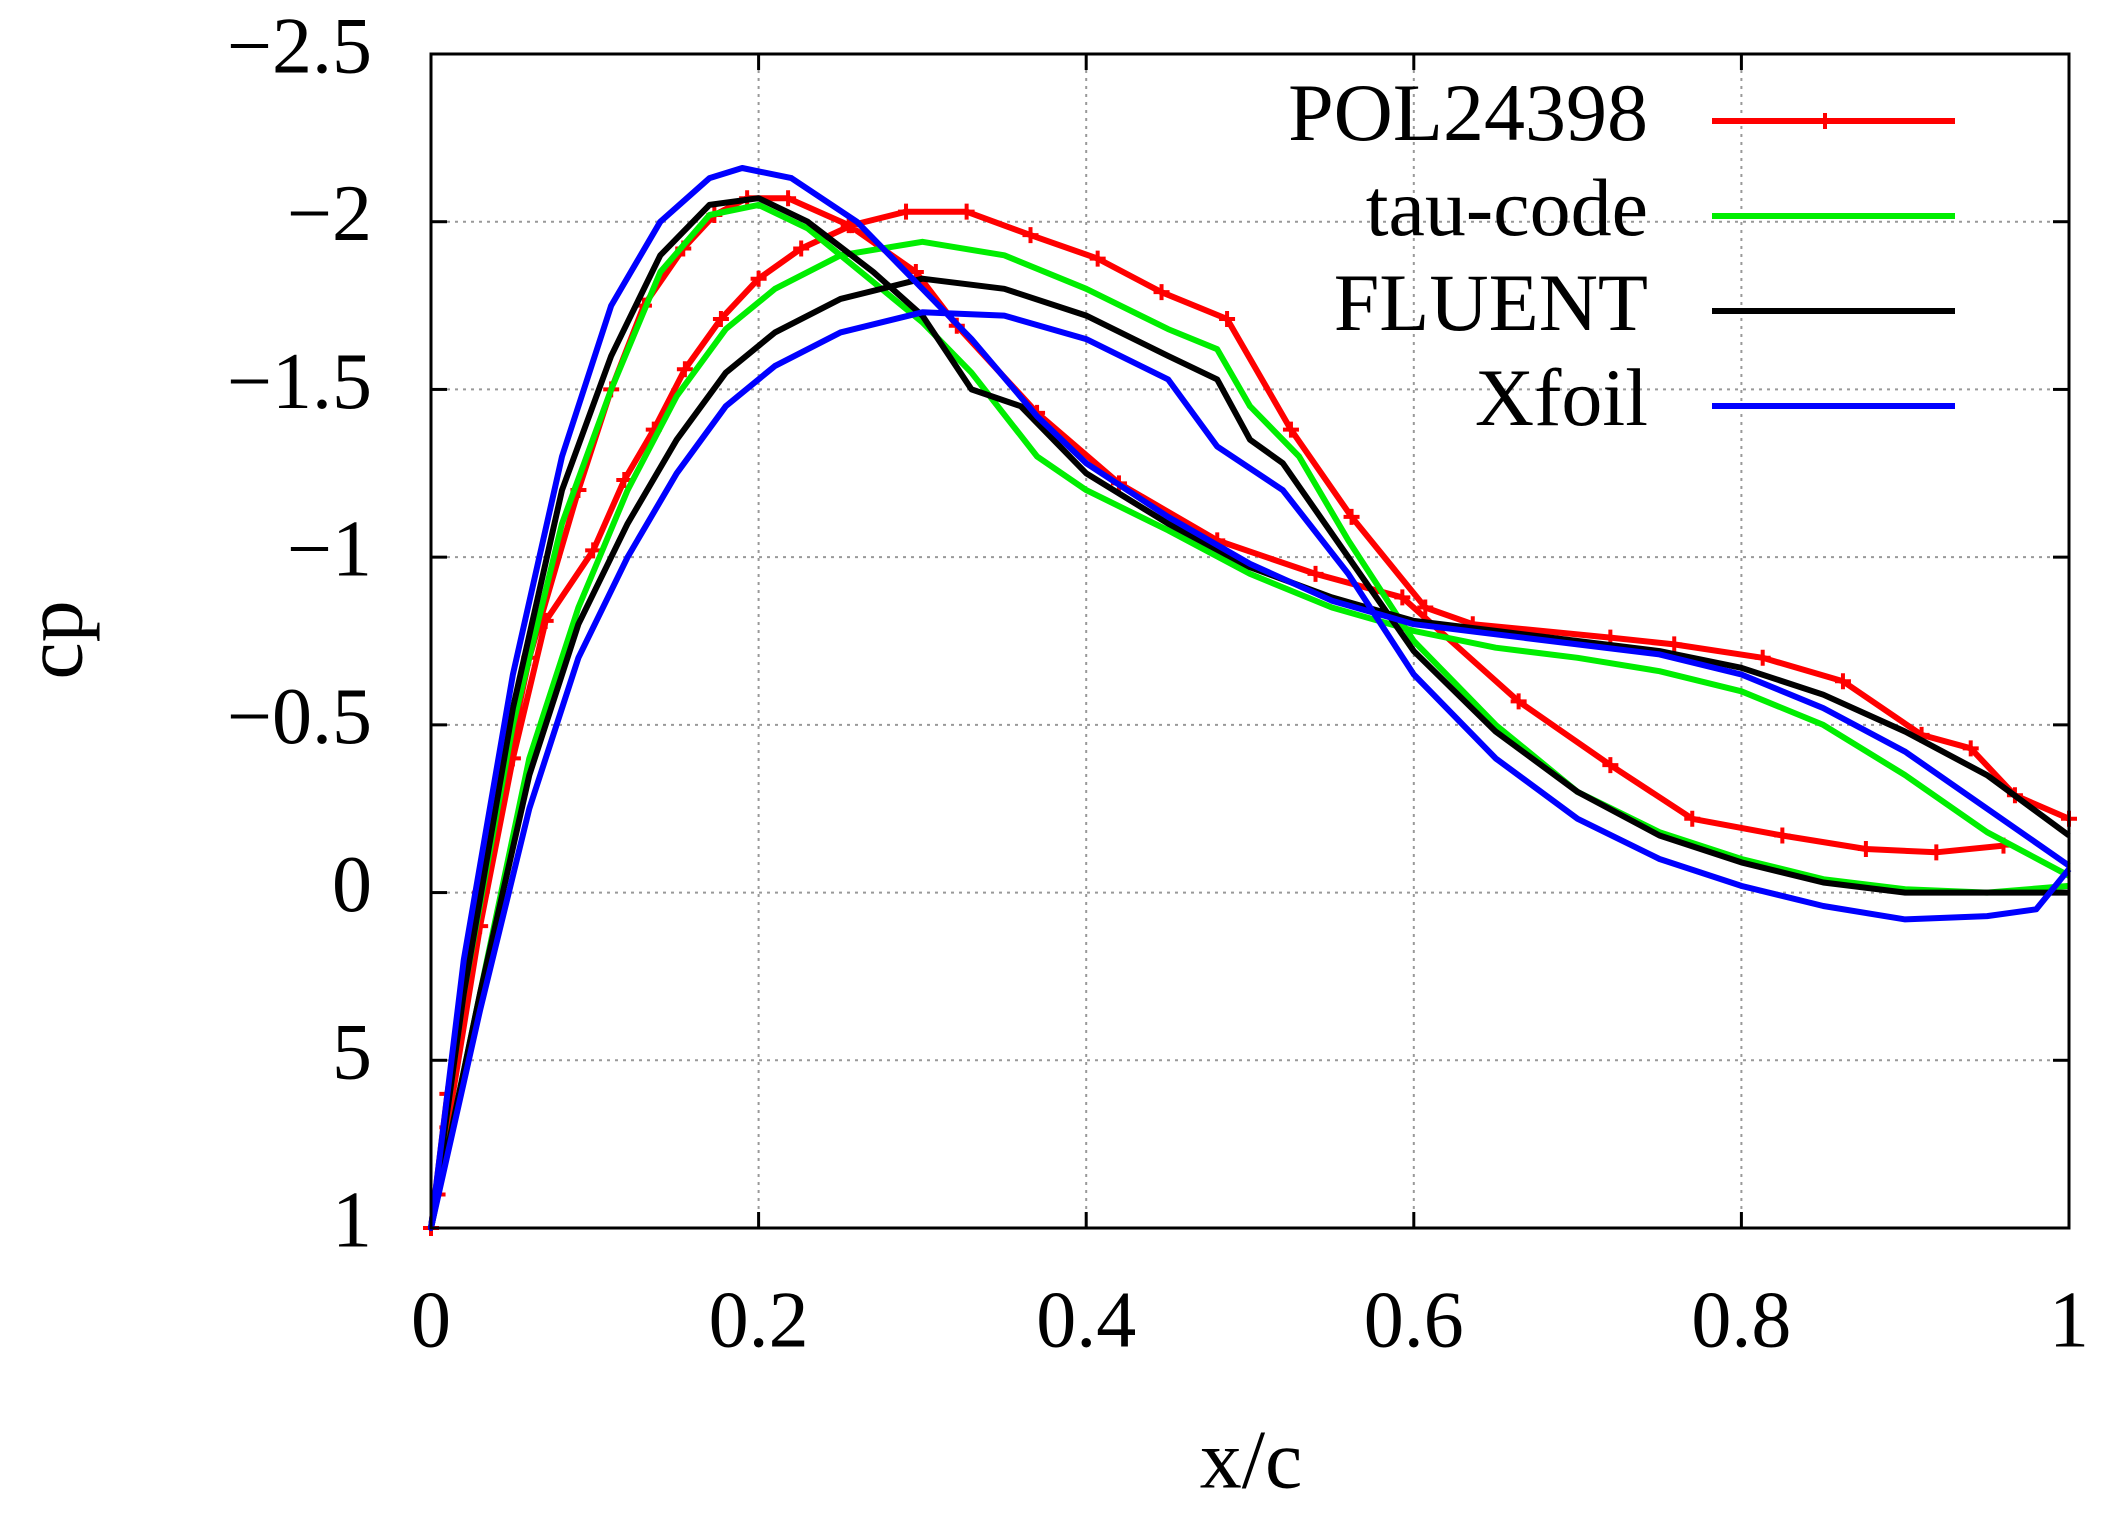  Describe the element at coordinates (1491, 302) in the screenshot. I see `legend-label: FLUENT` at that location.